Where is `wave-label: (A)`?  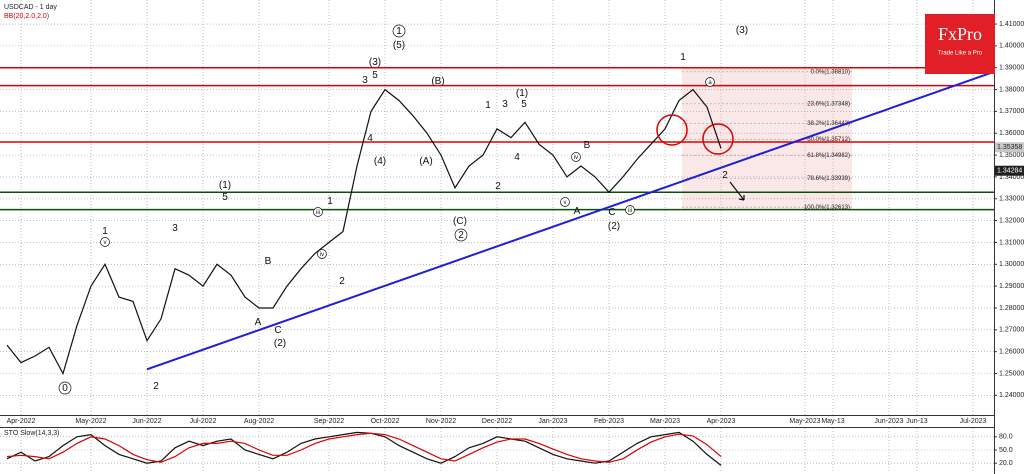
wave-label: (A) is located at coordinates (425, 161).